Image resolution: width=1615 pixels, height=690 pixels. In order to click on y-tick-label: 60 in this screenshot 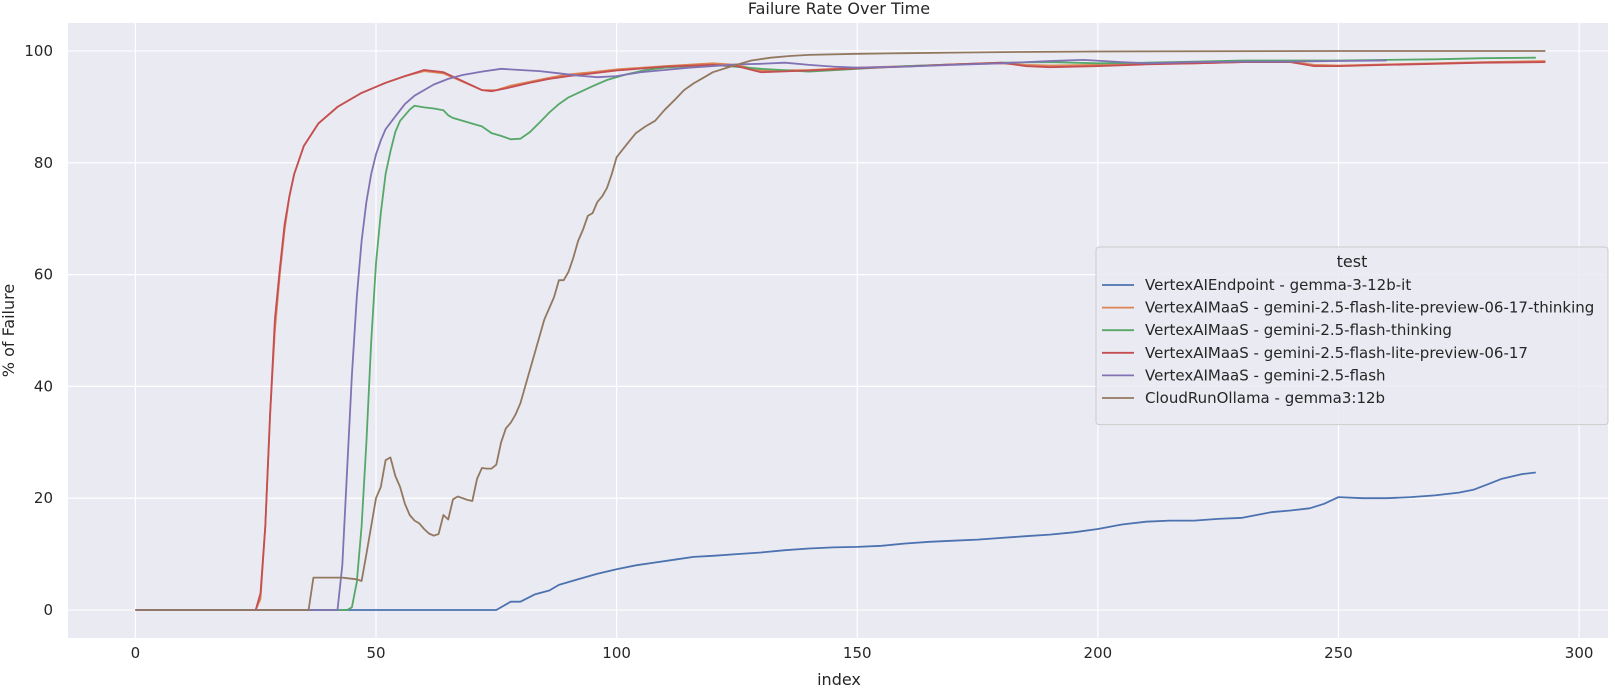, I will do `click(43, 275)`.